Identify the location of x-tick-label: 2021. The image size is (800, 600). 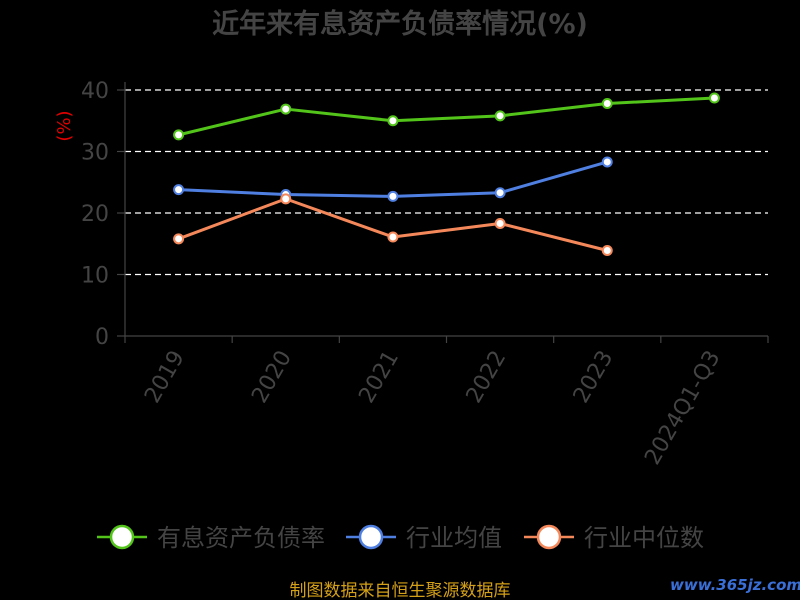
(379, 377).